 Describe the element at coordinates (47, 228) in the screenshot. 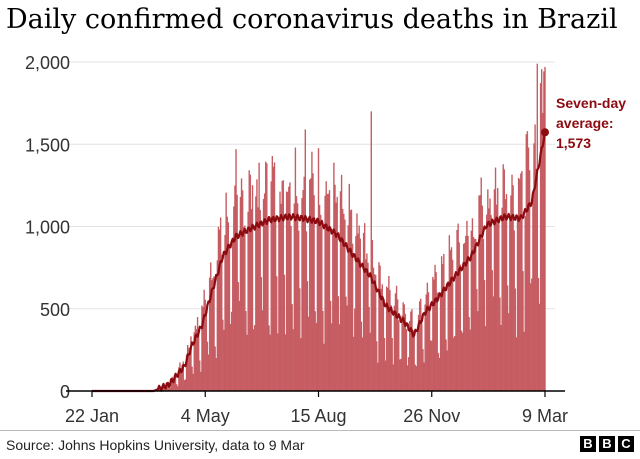

I see `y-tick-label: 1,000` at that location.